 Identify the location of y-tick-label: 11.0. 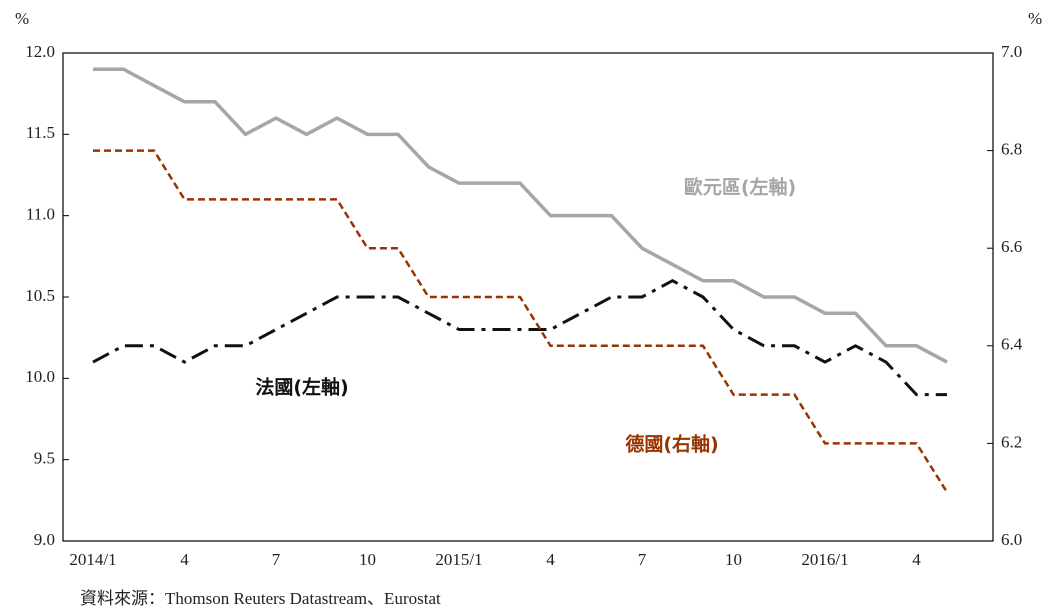
(40, 214).